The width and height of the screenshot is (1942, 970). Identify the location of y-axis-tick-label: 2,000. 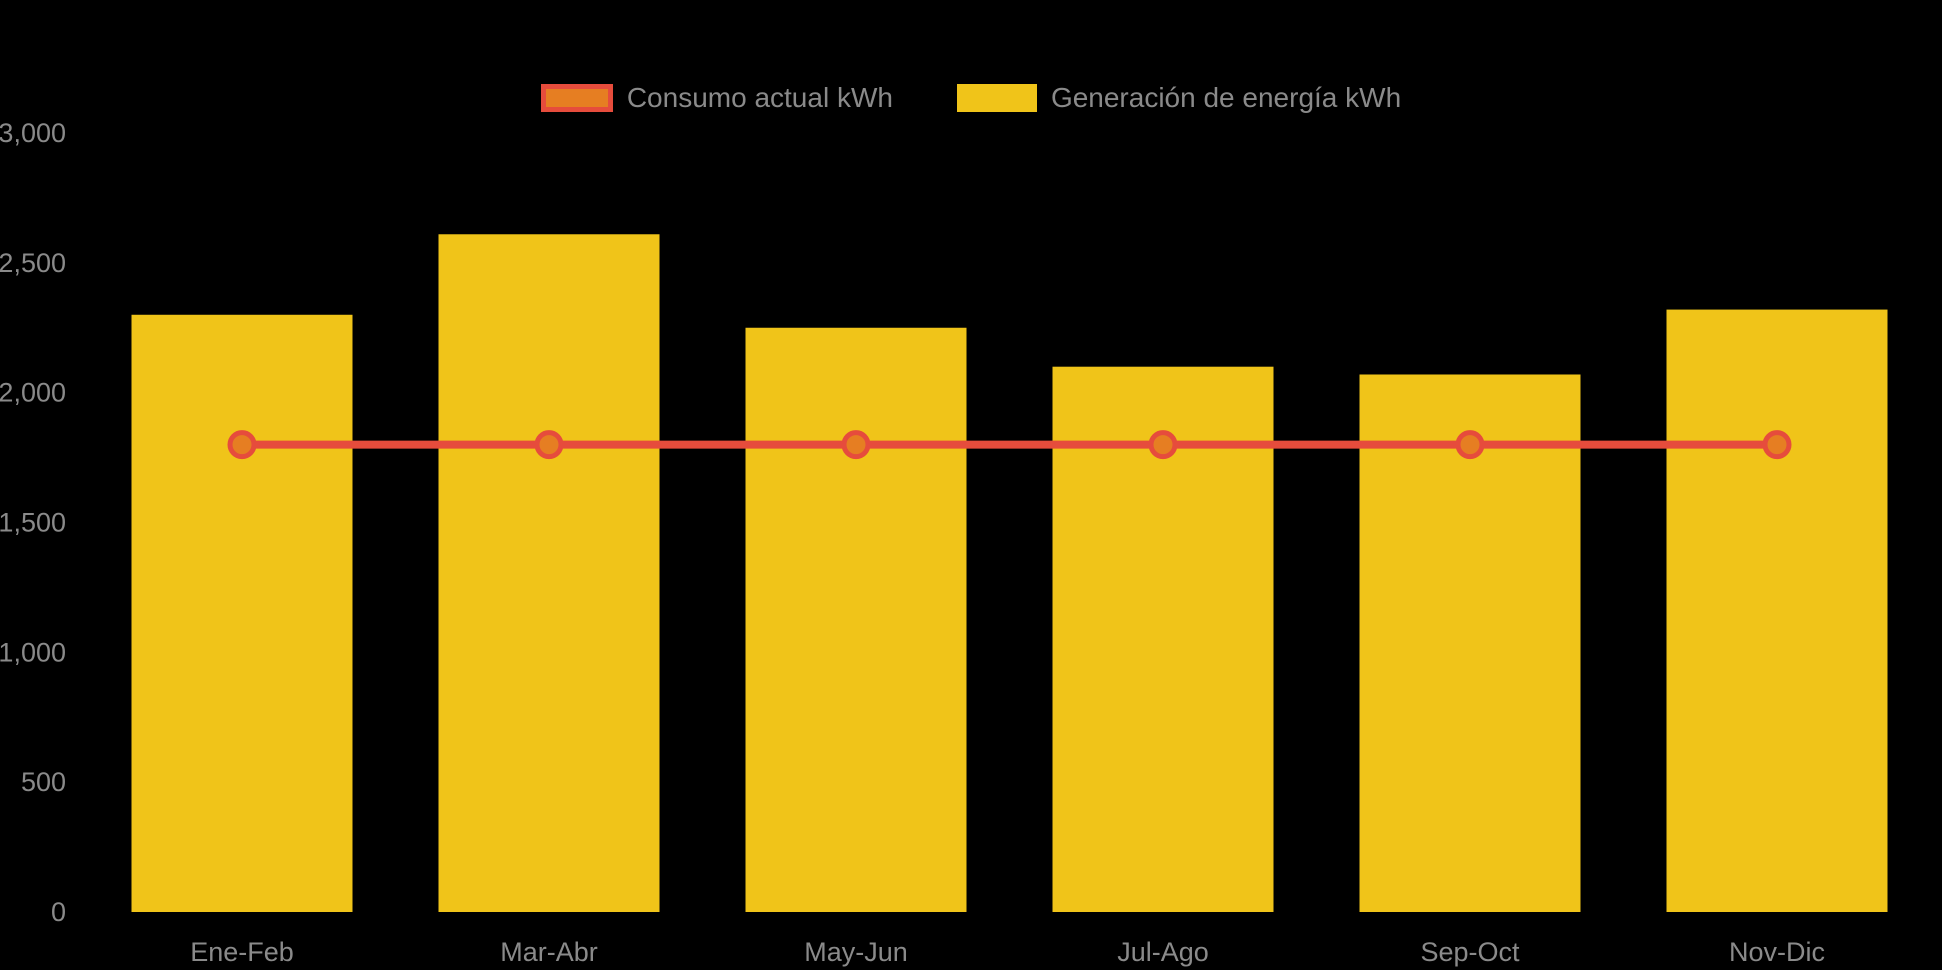
(33, 393).